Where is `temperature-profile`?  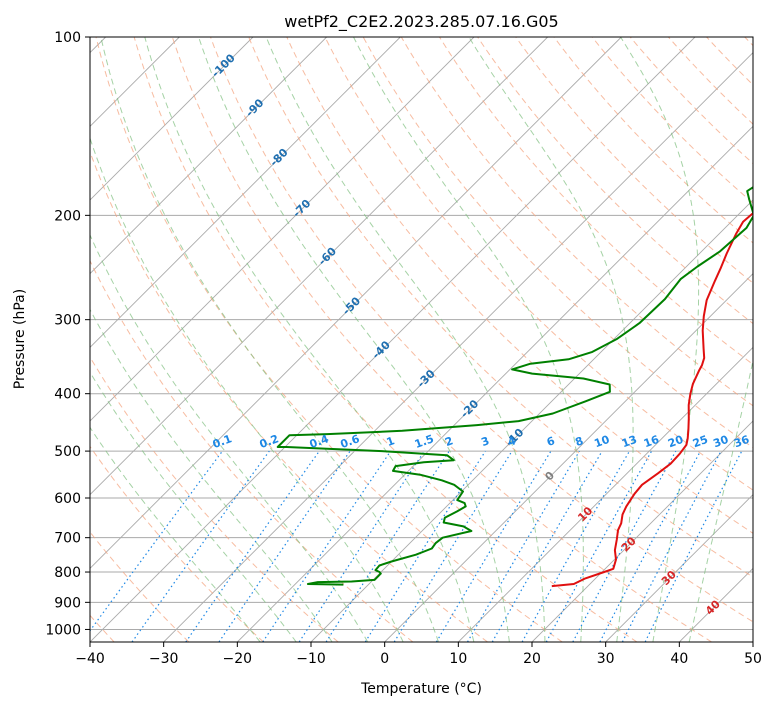 temperature-profile is located at coordinates (652, 399).